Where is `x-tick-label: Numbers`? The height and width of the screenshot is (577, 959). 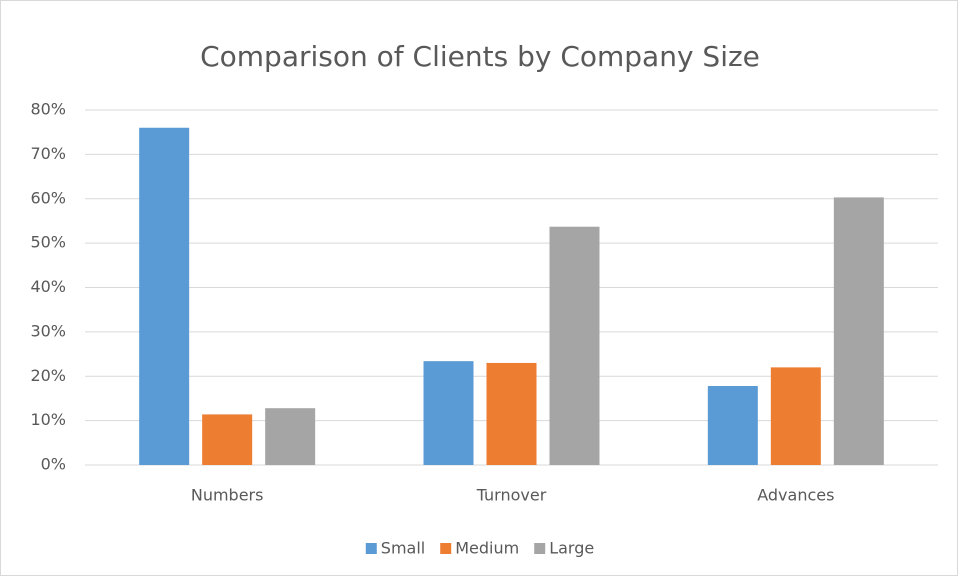 x-tick-label: Numbers is located at coordinates (227, 495).